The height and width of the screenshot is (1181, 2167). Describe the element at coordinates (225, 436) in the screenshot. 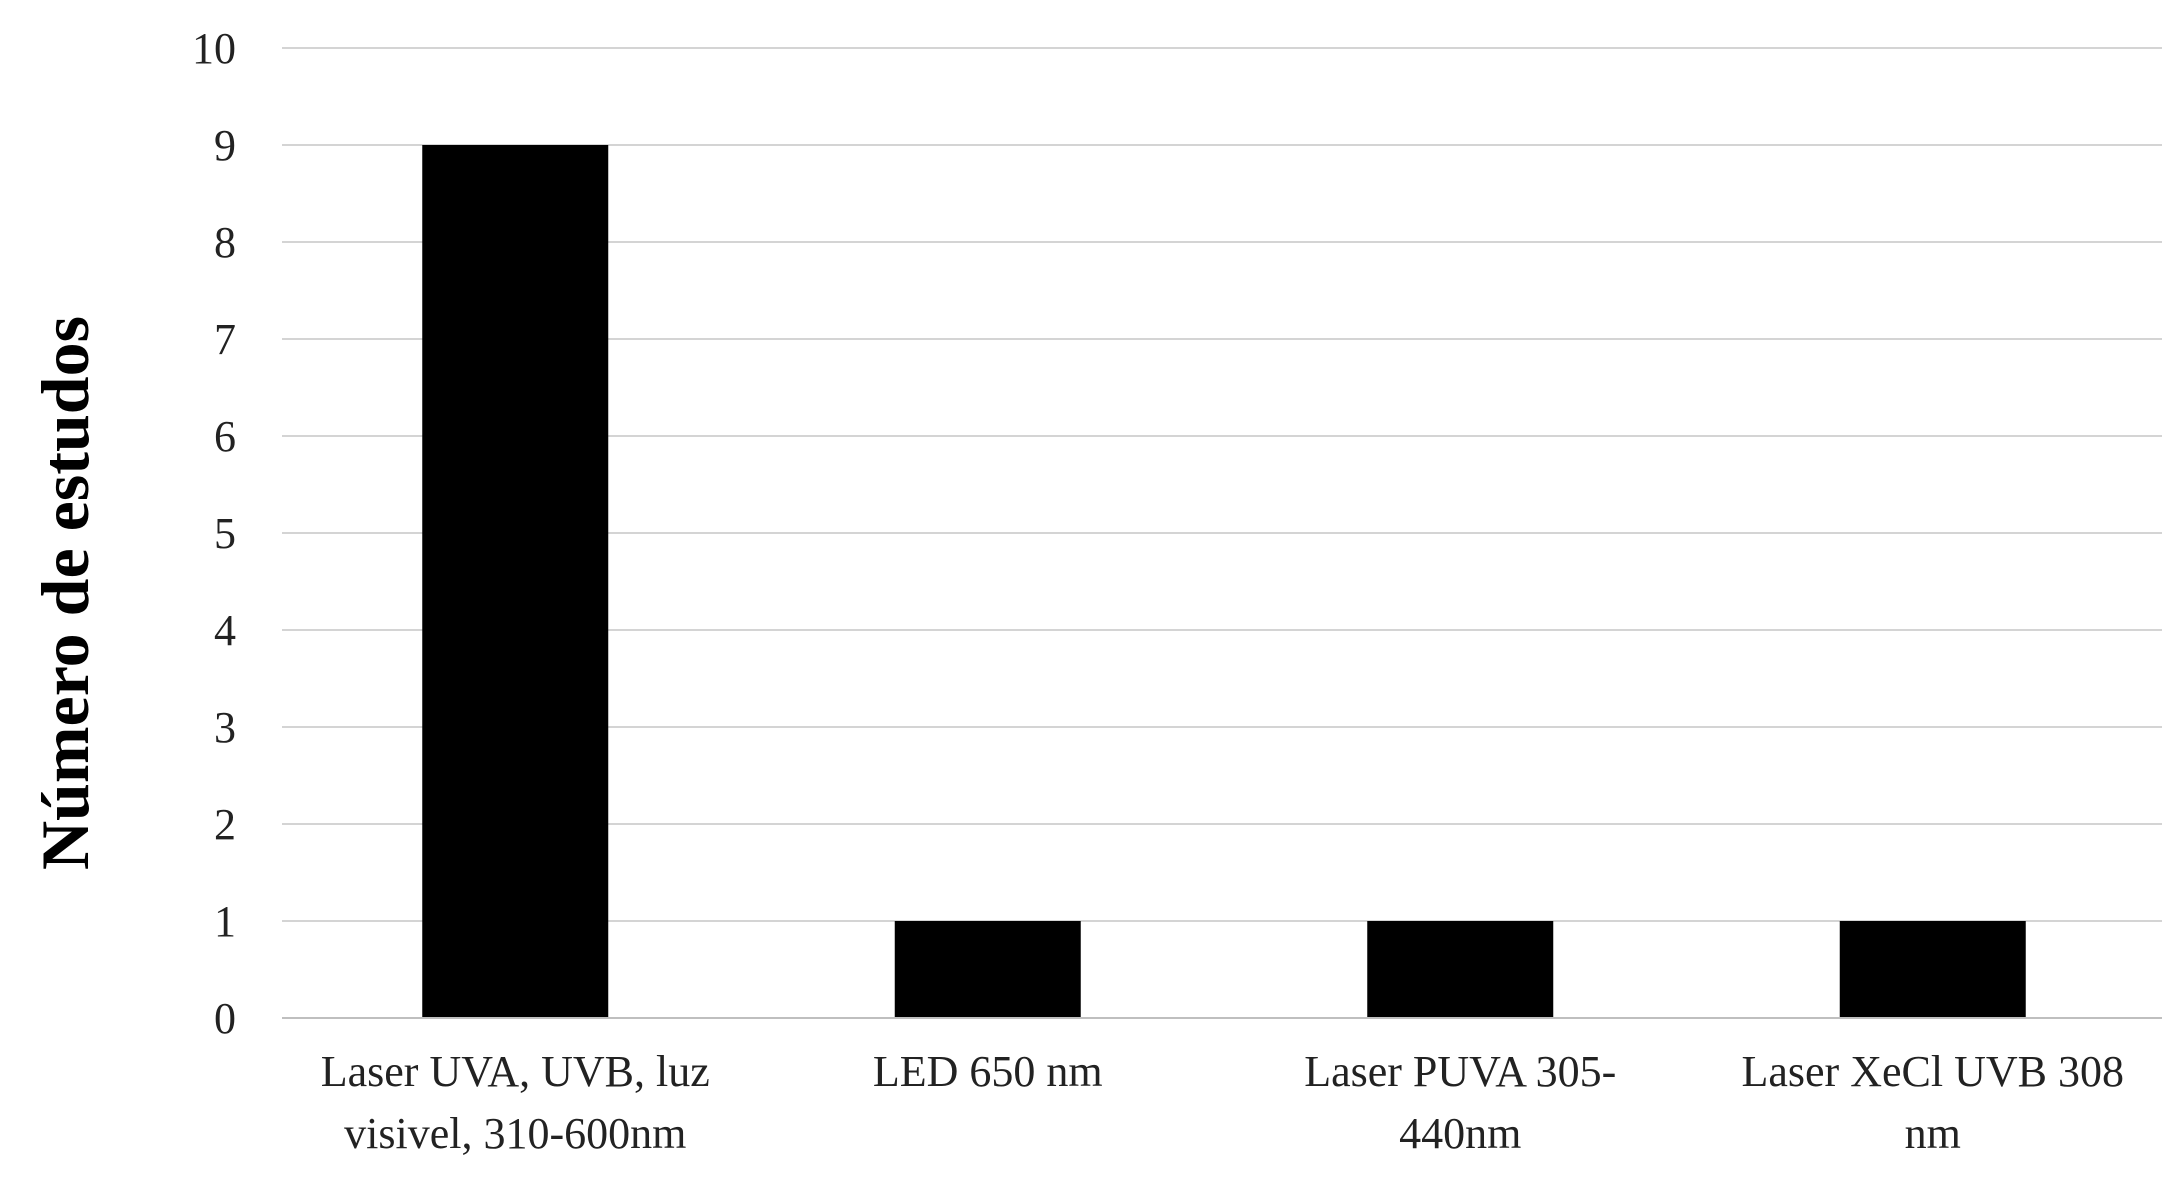

I see `y-tick-label: 6` at that location.